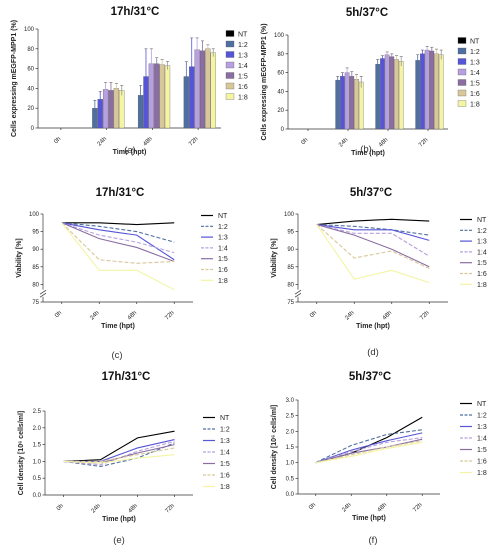 The width and height of the screenshot is (495, 550). I want to click on axis-break-mark, so click(298, 295).